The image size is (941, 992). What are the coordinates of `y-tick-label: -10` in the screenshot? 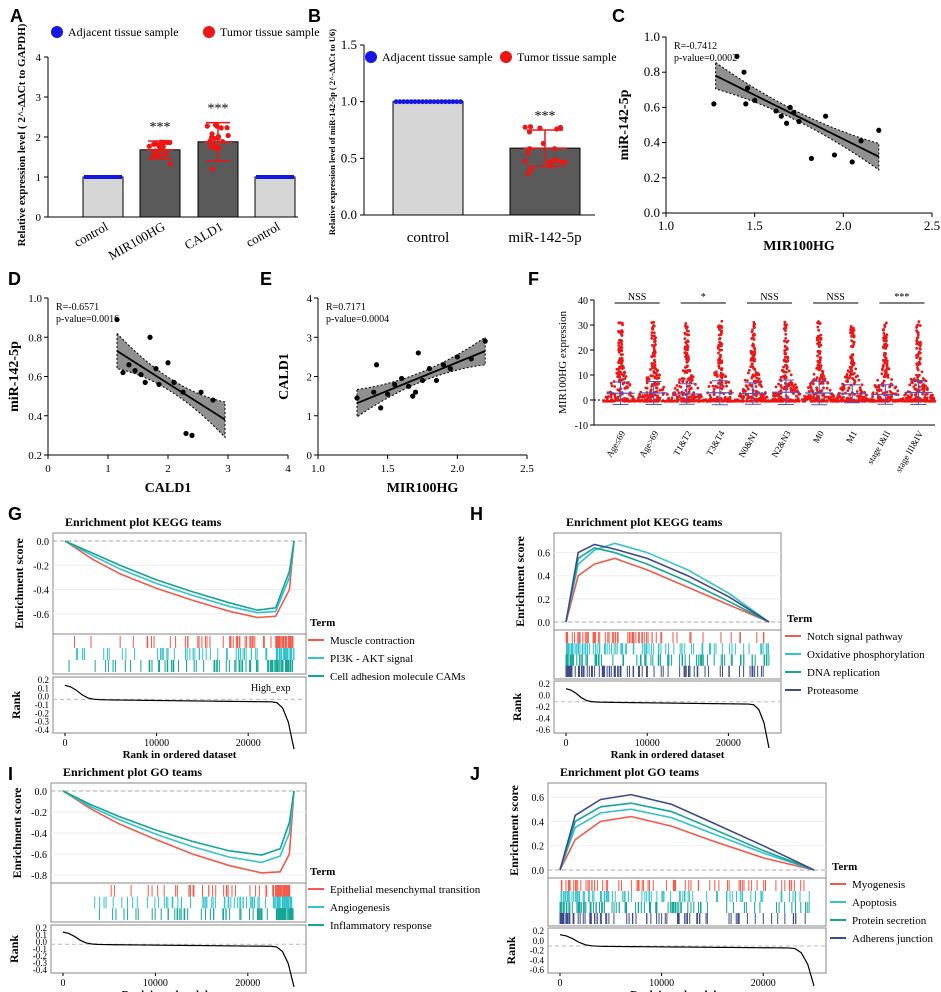 It's located at (581, 426).